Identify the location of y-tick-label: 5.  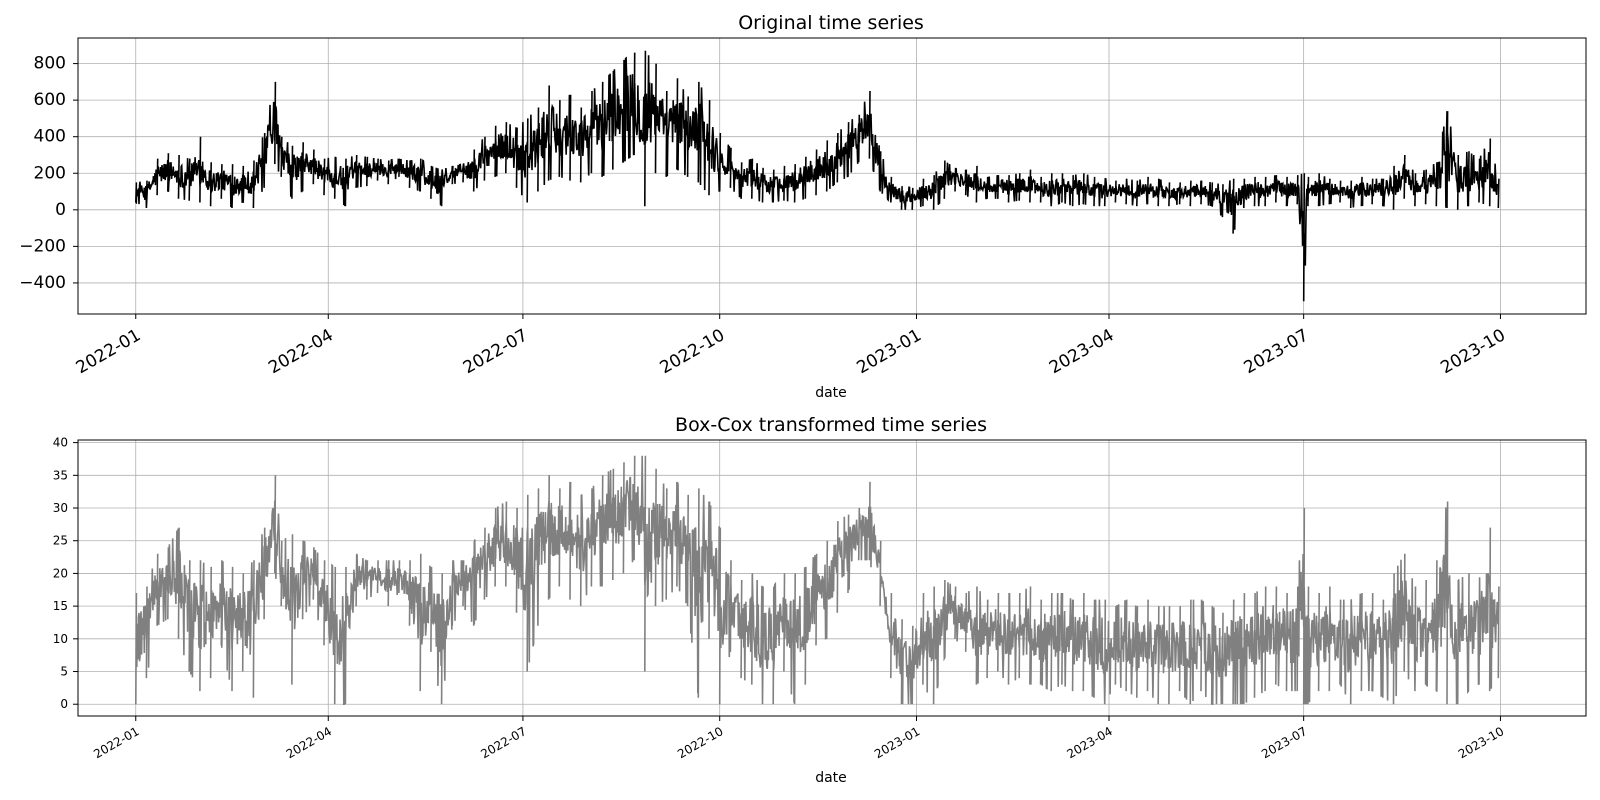
(64, 672).